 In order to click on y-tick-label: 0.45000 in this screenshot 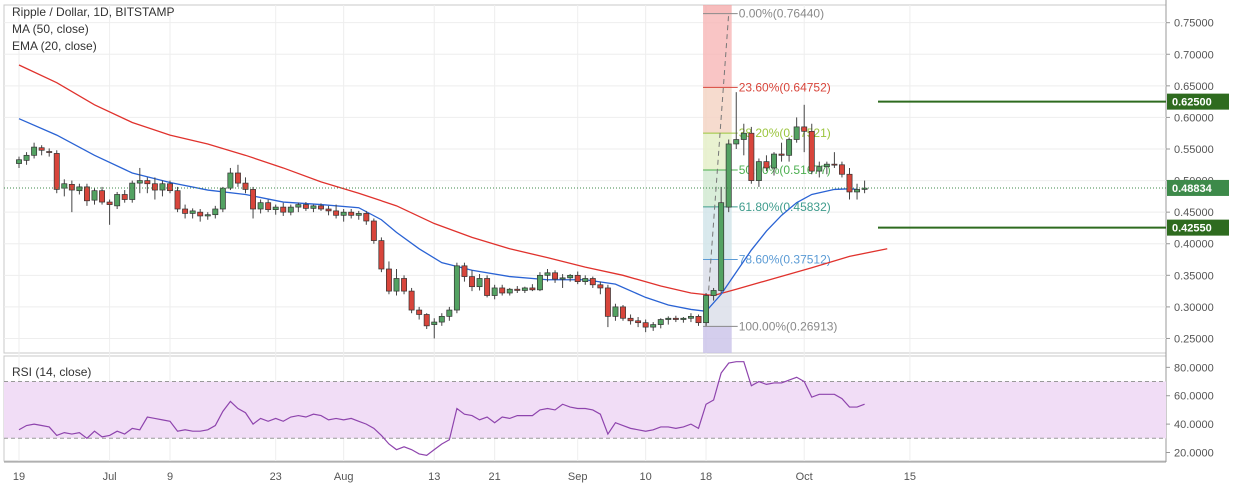, I will do `click(1194, 213)`.